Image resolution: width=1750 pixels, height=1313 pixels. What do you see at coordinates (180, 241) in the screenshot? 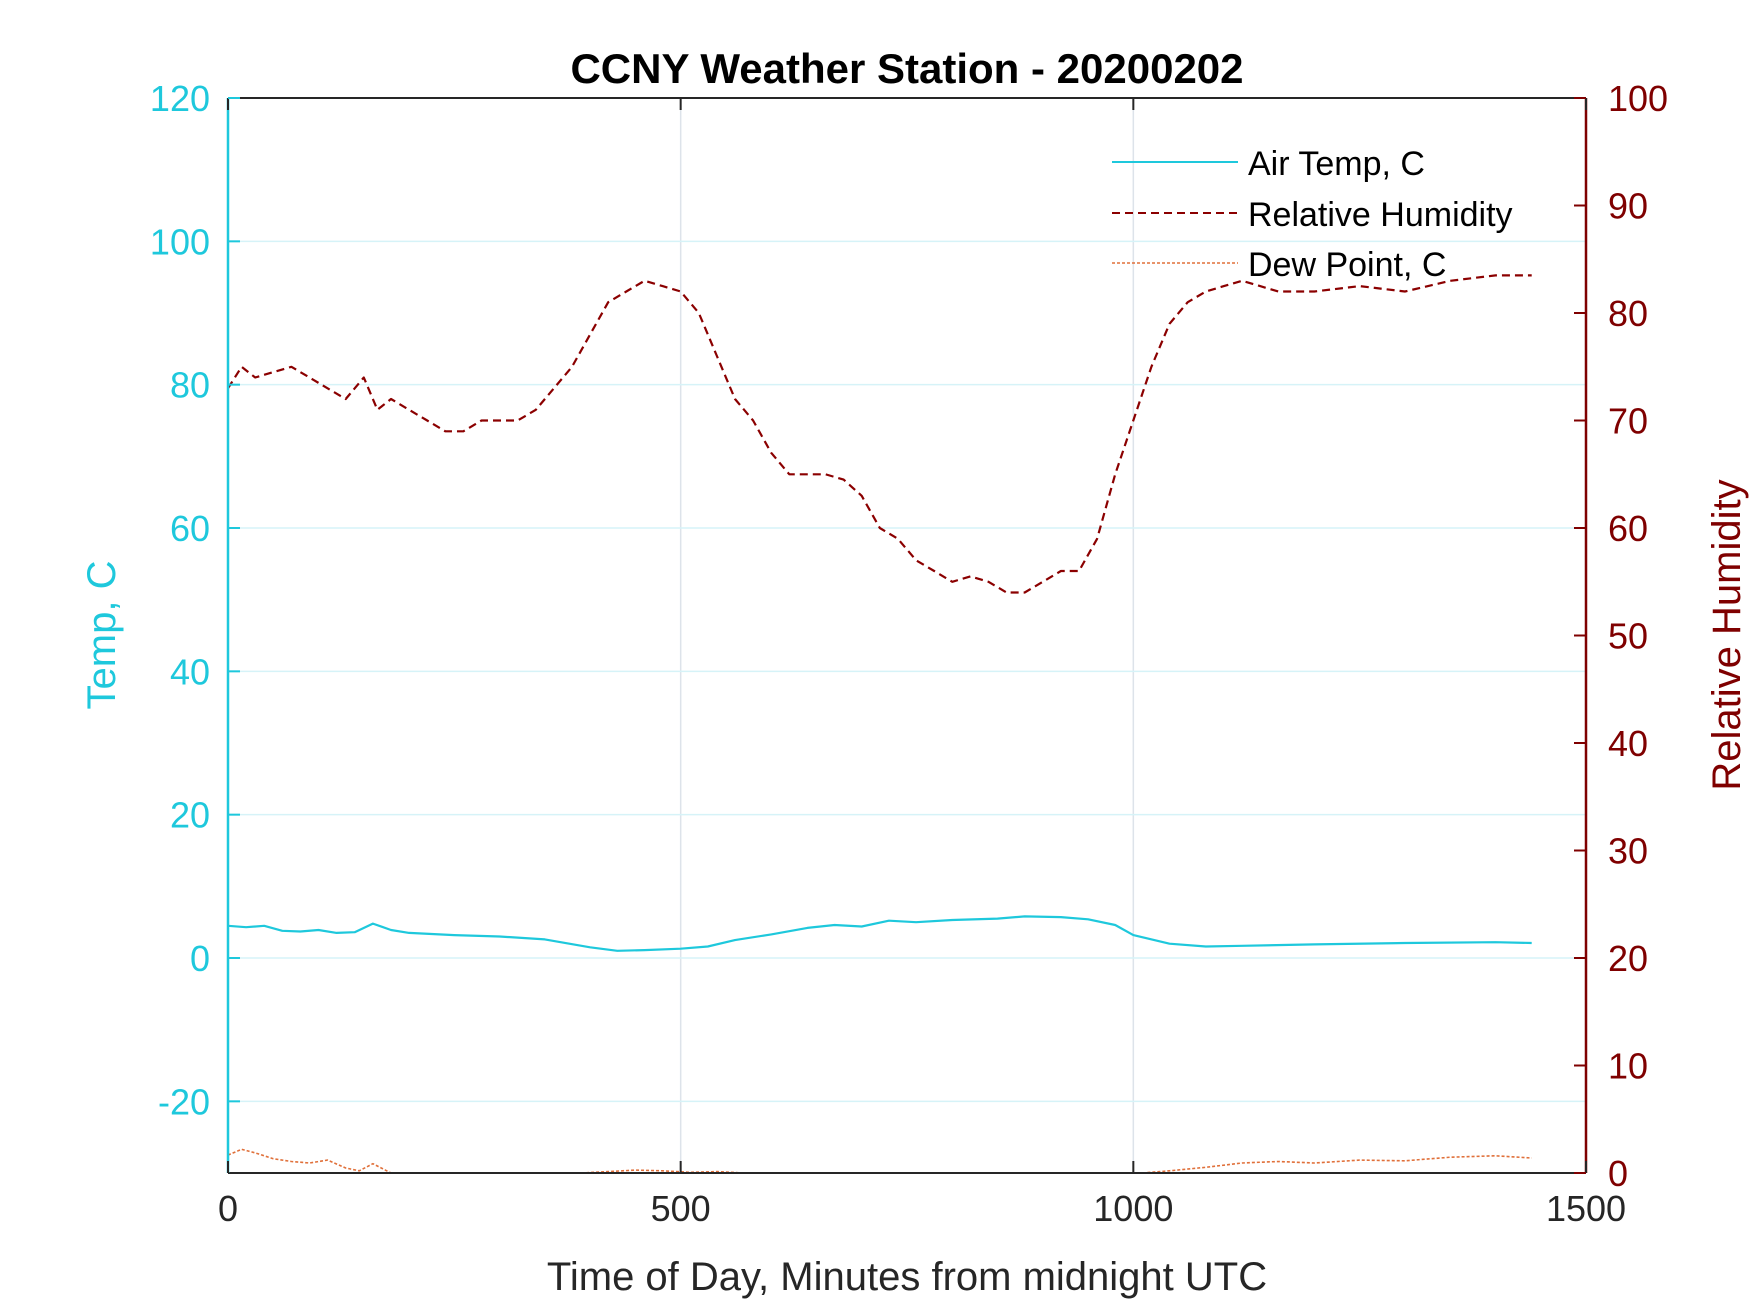
I see `y-left-tick-label-100: 100` at bounding box center [180, 241].